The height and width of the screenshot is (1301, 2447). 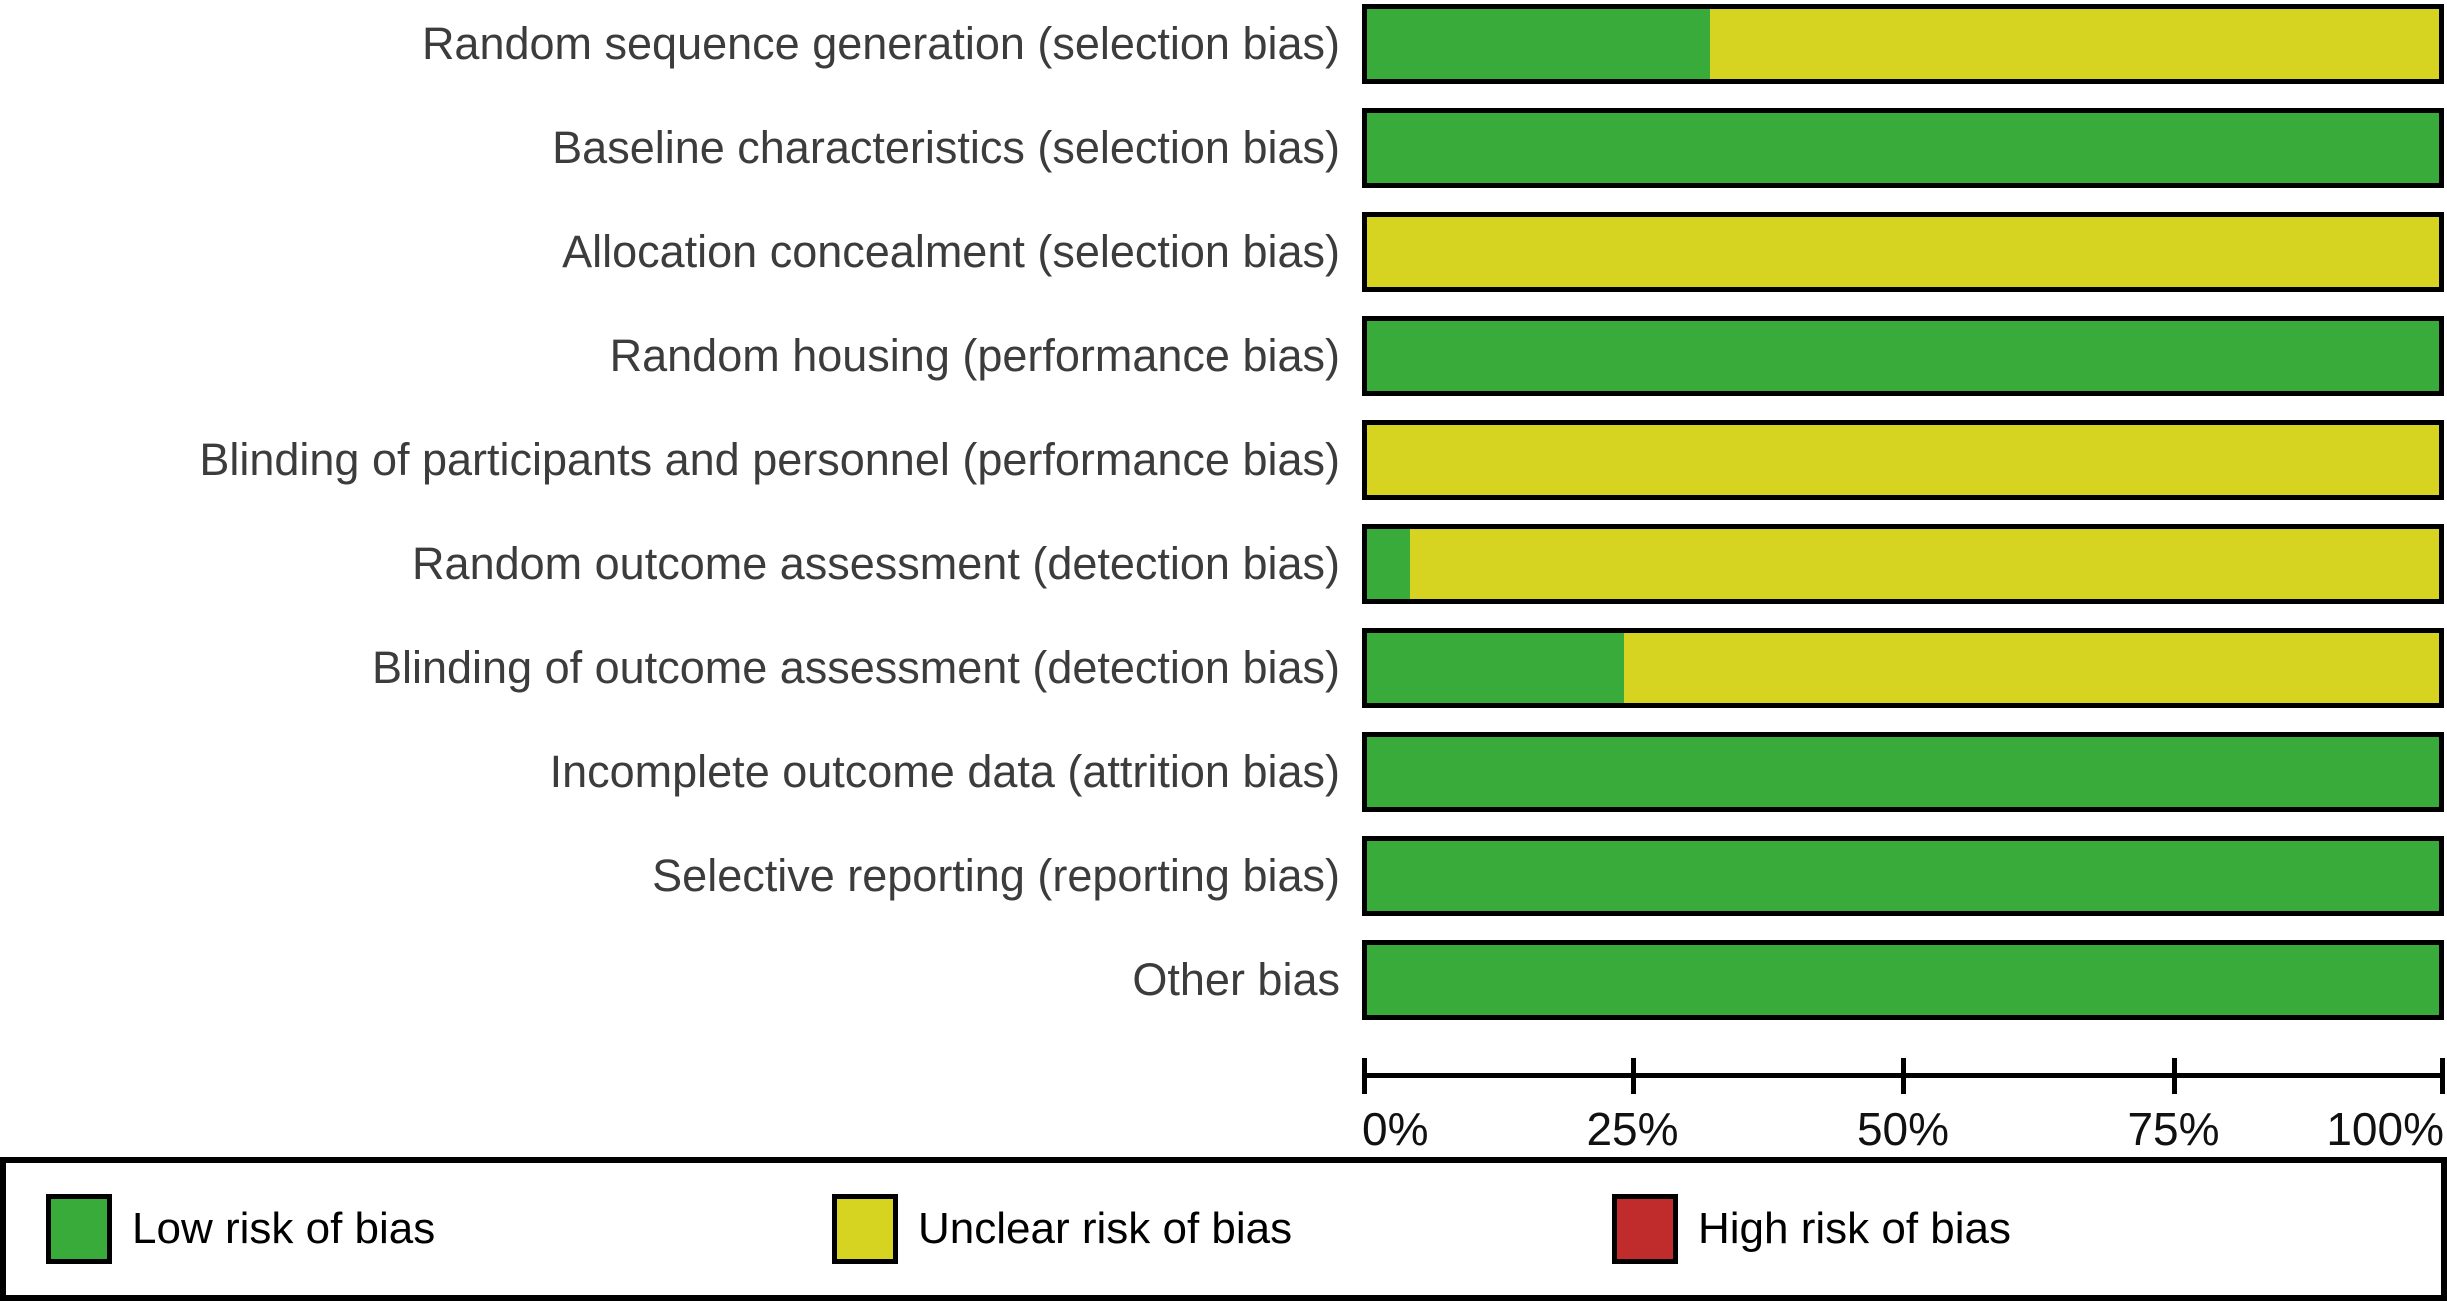 I want to click on legend-item-high-risk: High risk of bias, so click(x=1811, y=1229).